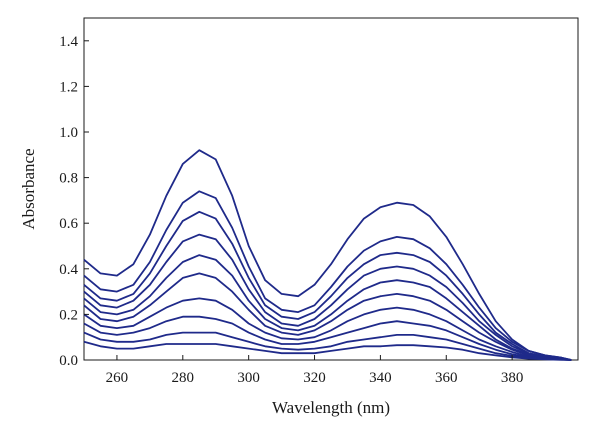  Describe the element at coordinates (68, 42) in the screenshot. I see `y-tick-label: 1.4` at that location.